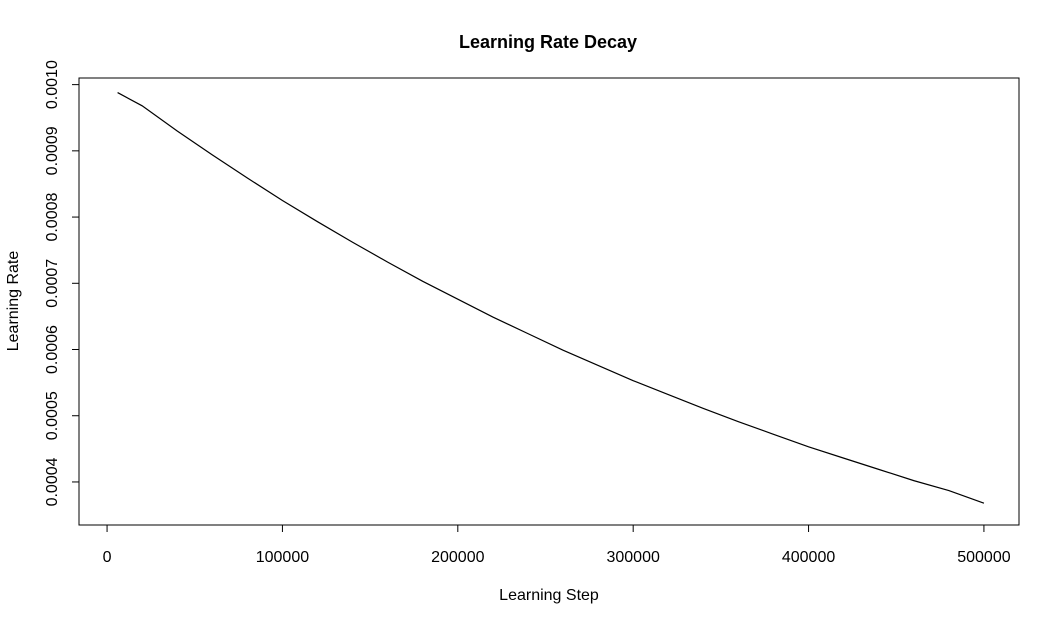 Image resolution: width=1060 pixels, height=629 pixels. I want to click on y-tick-label: 0.0009, so click(52, 150).